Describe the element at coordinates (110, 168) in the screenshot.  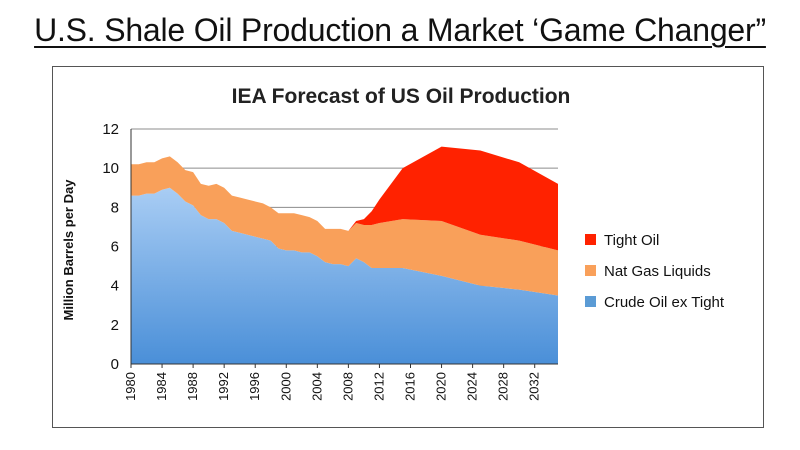
I see `y-tick-label: 10` at that location.